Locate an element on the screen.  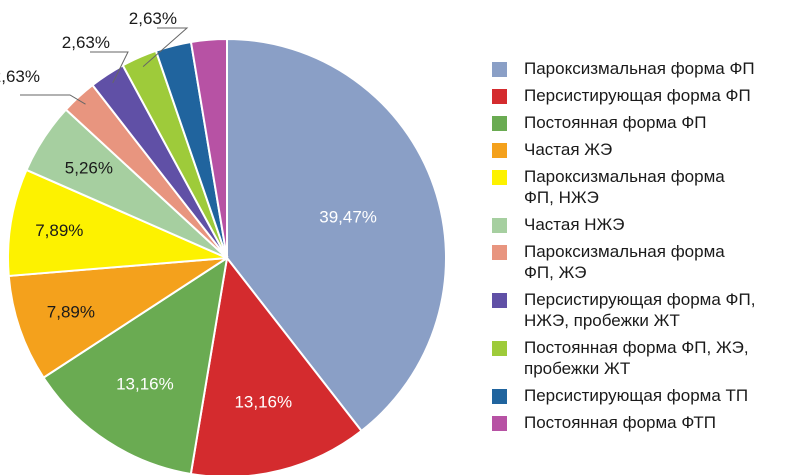
legend-label: Частая ЖЭ is located at coordinates (568, 149).